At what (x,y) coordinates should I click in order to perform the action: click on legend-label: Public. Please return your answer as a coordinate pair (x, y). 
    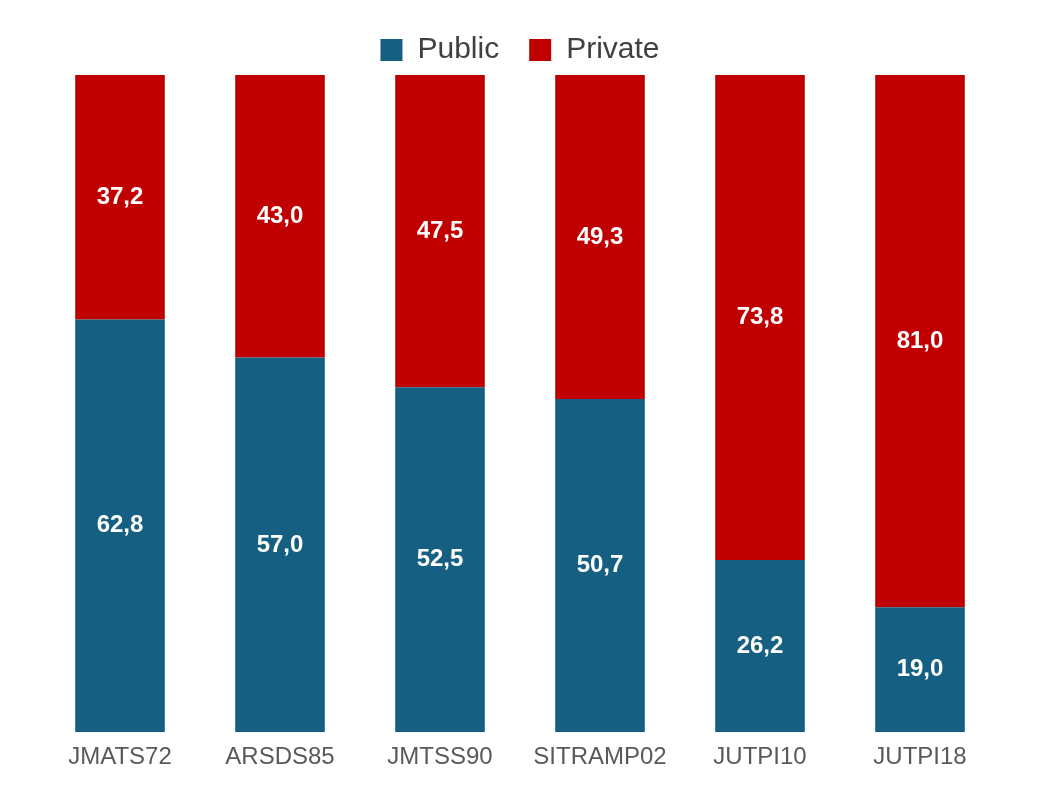
    Looking at the image, I should click on (458, 48).